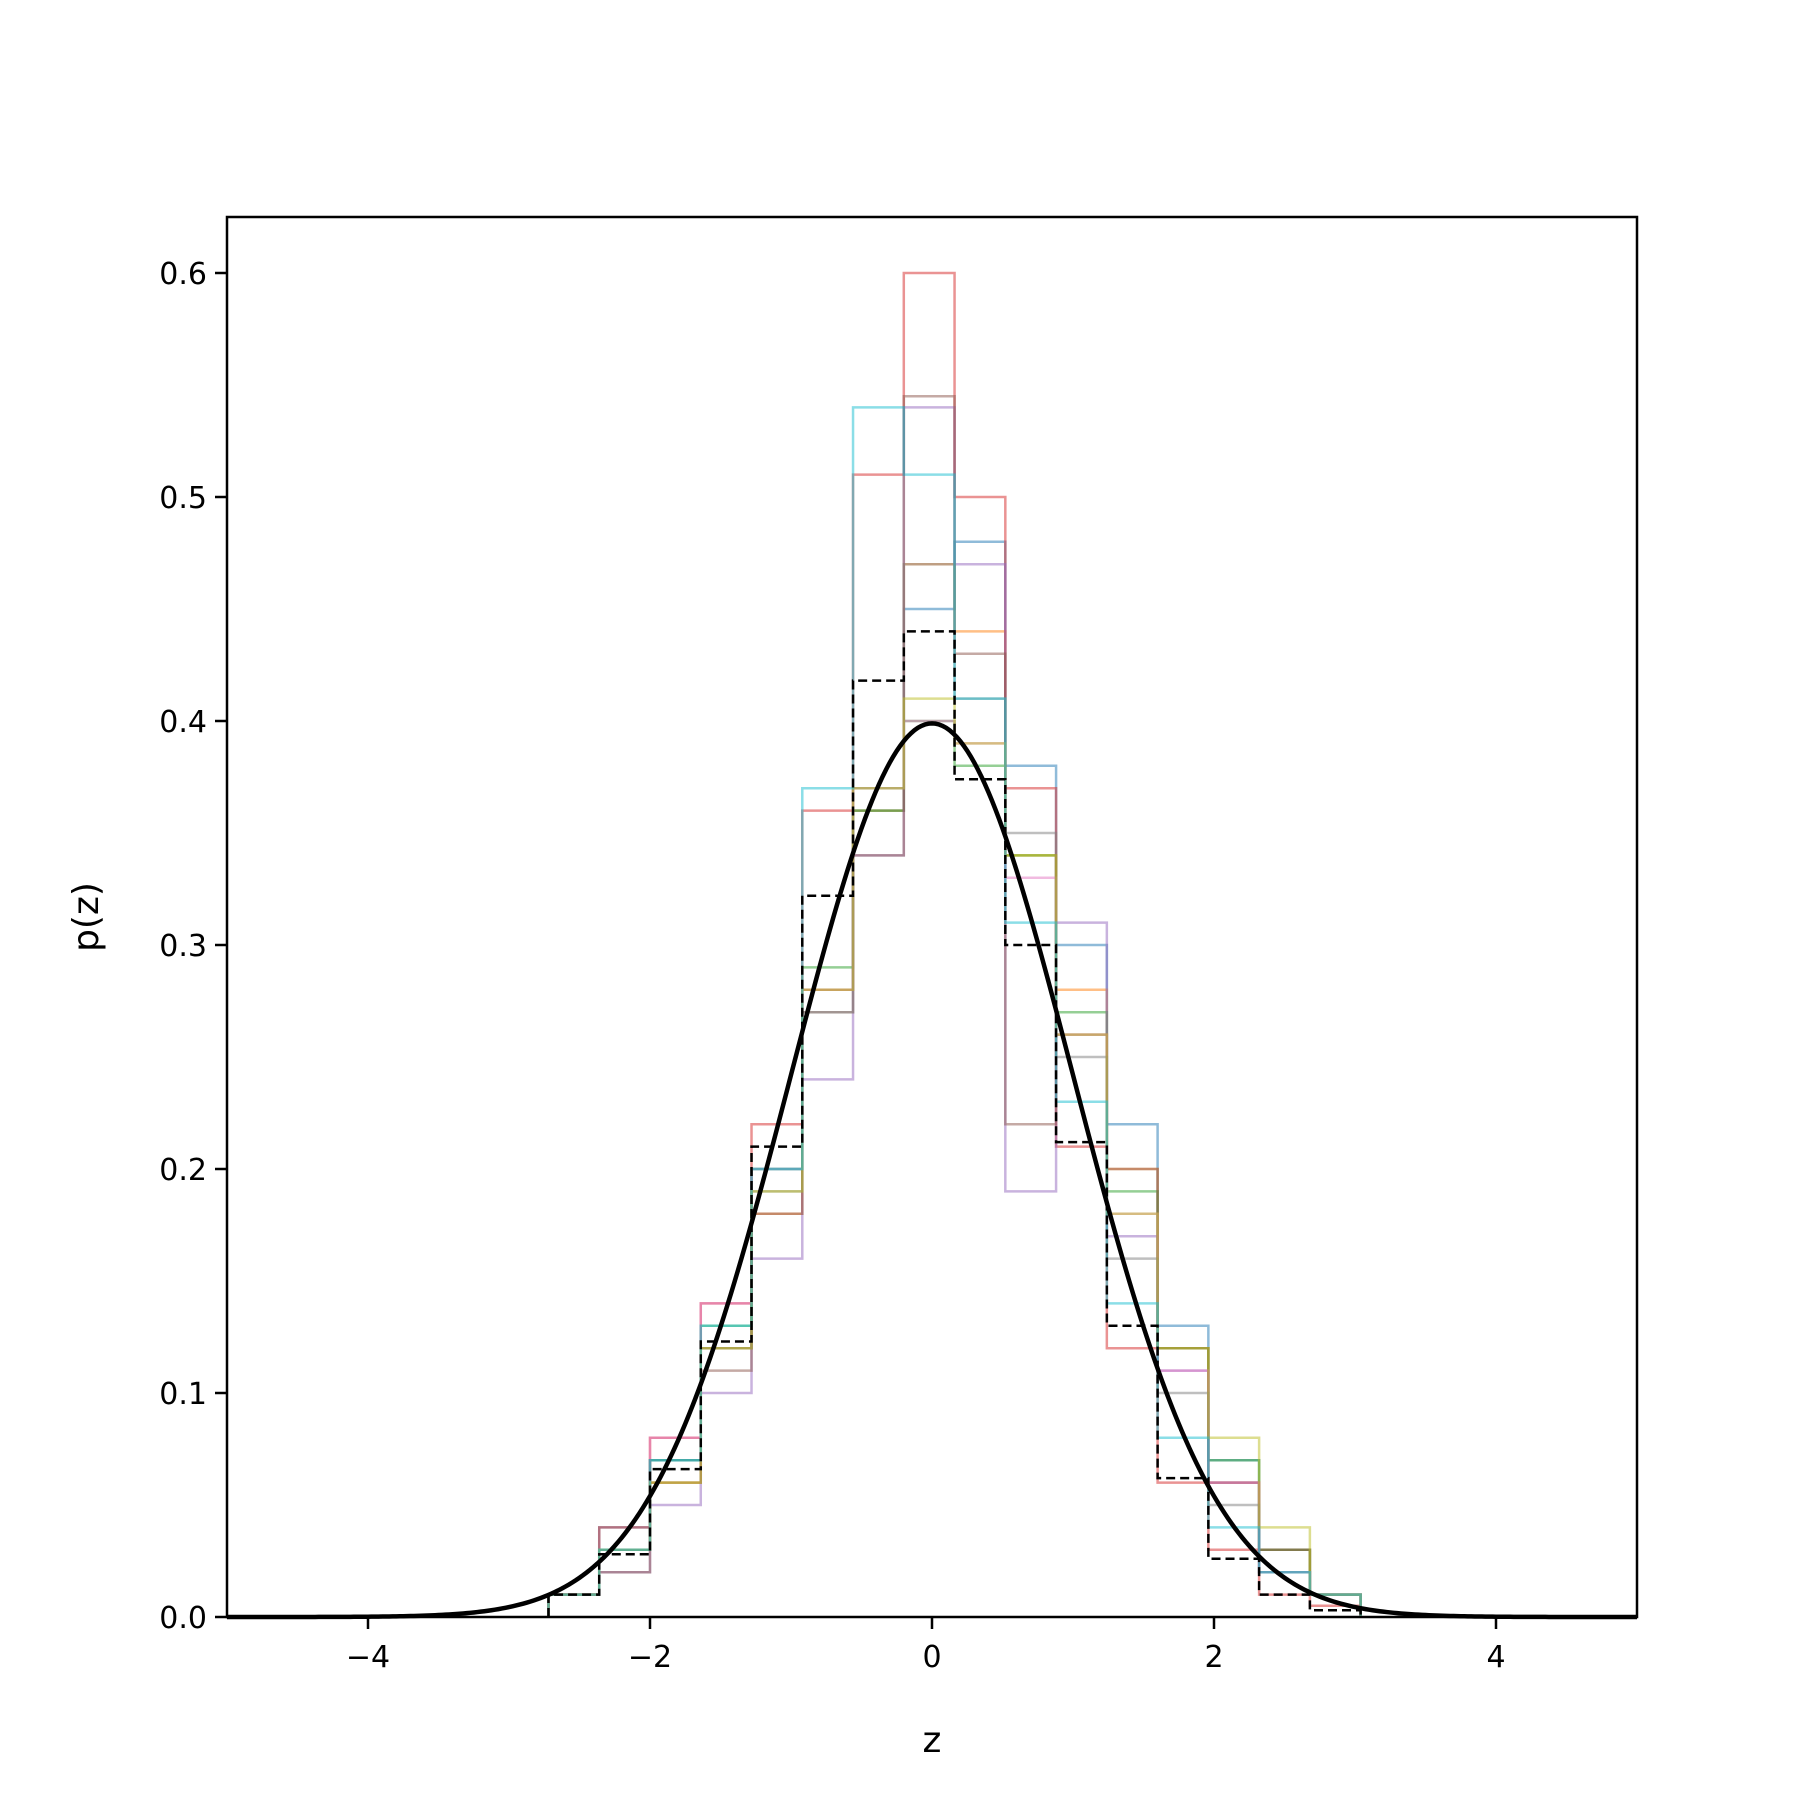 The image size is (1800, 1800). Describe the element at coordinates (86, 917) in the screenshot. I see `y-axis-label: p(z)` at that location.